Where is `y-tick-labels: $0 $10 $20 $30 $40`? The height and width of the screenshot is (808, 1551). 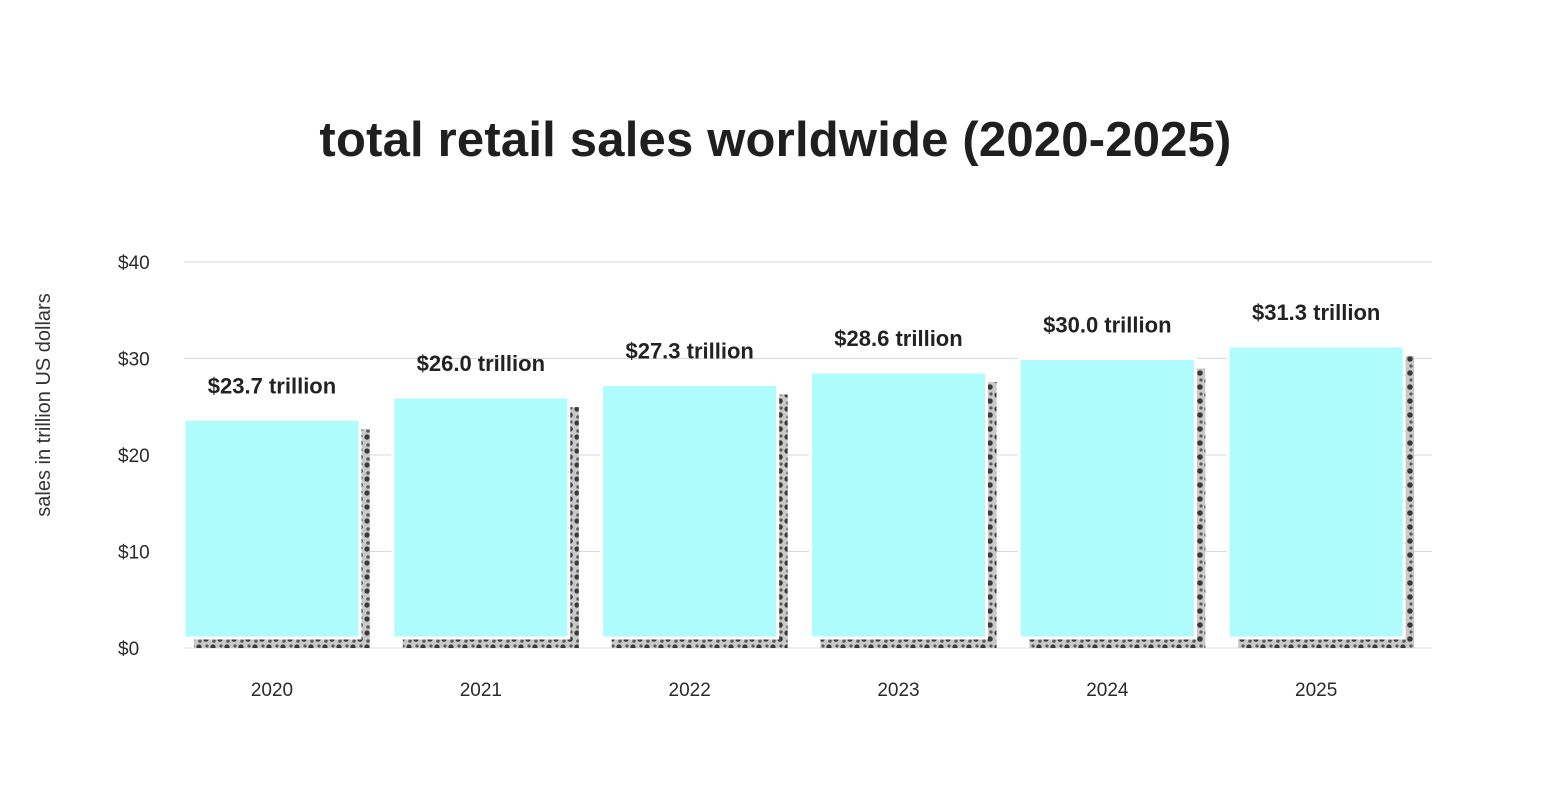
y-tick-labels: $0 $10 $20 $30 $40 is located at coordinates (134, 456).